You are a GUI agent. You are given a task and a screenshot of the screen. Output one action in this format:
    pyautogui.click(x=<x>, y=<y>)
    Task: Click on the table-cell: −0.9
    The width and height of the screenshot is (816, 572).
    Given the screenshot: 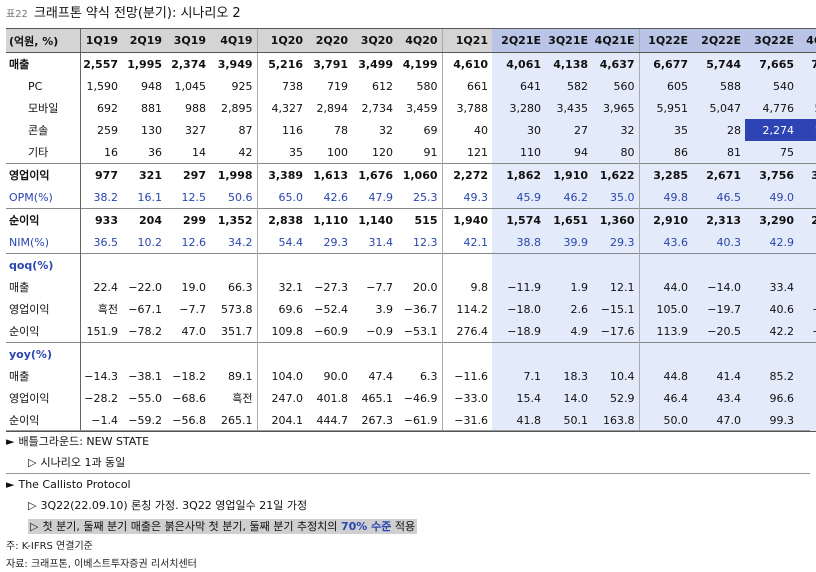 What is the action you would take?
    pyautogui.click(x=379, y=331)
    